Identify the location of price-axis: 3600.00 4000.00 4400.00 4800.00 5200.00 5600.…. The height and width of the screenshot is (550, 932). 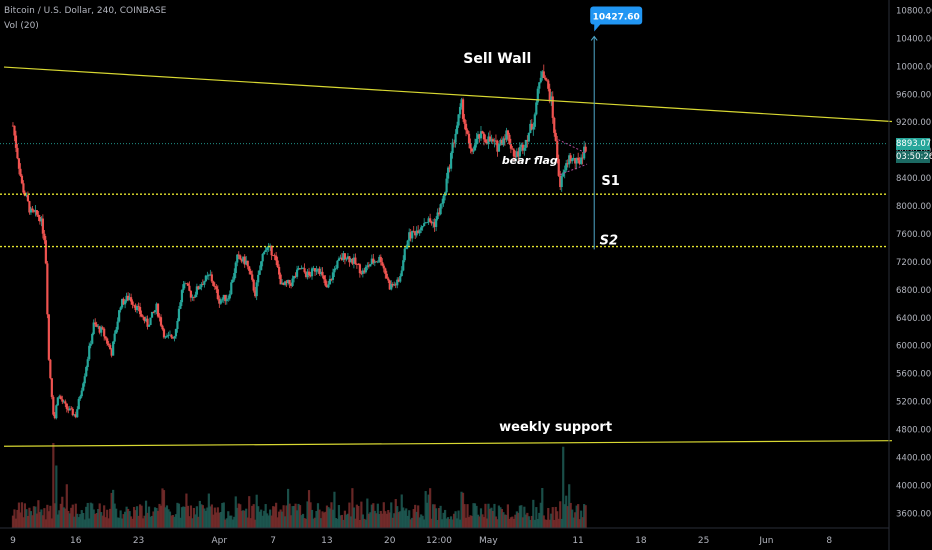
(910, 275).